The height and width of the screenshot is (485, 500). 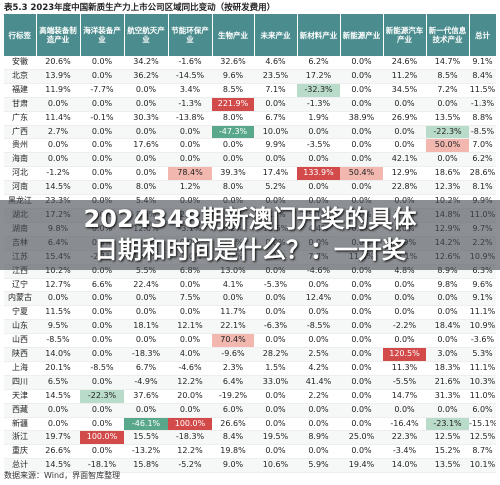 What do you see at coordinates (318, 90) in the screenshot?
I see `value-cell: -32.3%` at bounding box center [318, 90].